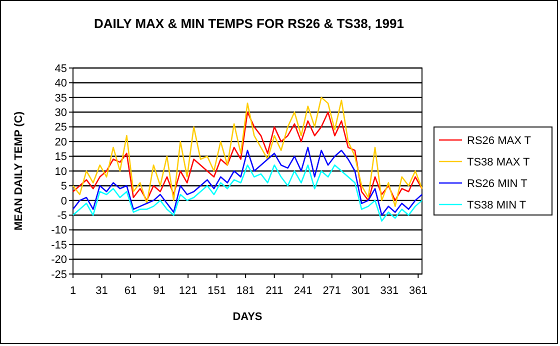 This screenshot has height=346, width=560. What do you see at coordinates (60, 68) in the screenshot?
I see `y-tick-label: 45` at bounding box center [60, 68].